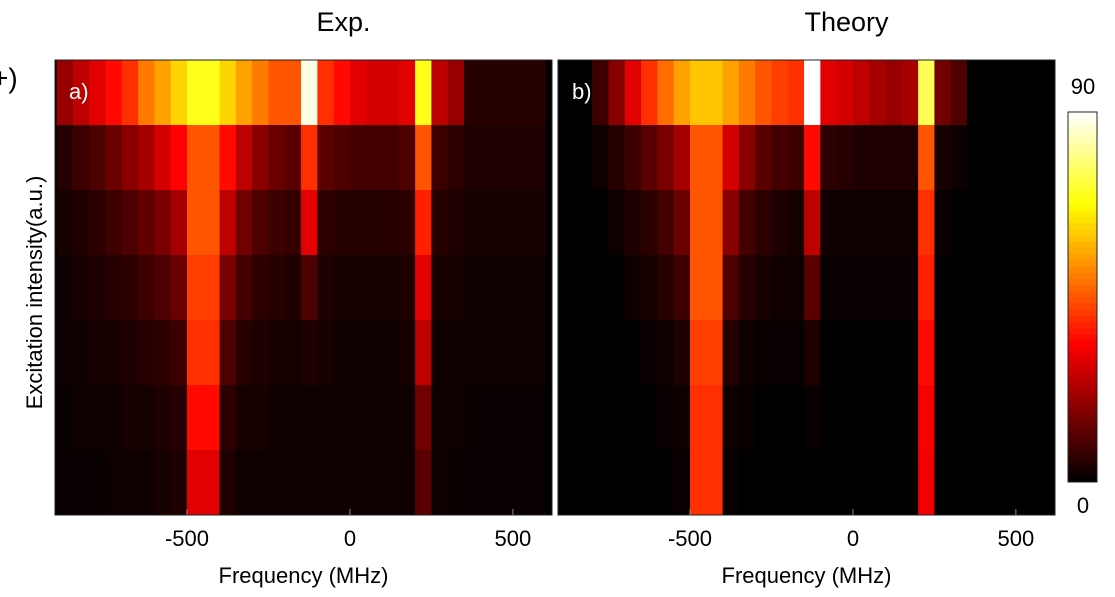  What do you see at coordinates (846, 22) in the screenshot?
I see `panel-title: Theory` at bounding box center [846, 22].